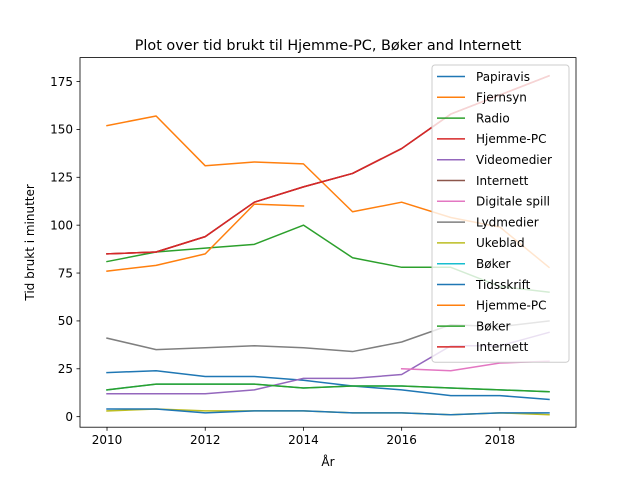 Image resolution: width=640 pixels, height=480 pixels. I want to click on x-tick-label-0: 2010, so click(107, 440).